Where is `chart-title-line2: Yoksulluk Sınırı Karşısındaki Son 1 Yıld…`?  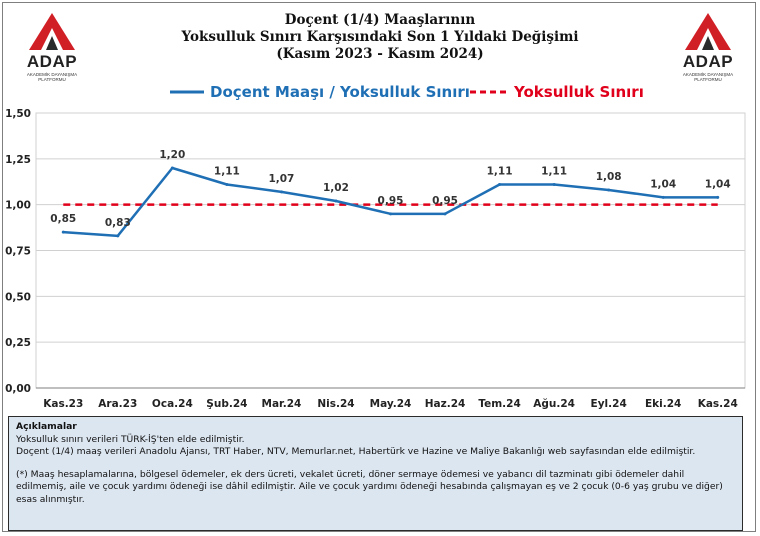 chart-title-line2: Yoksulluk Sınırı Karşısındaki Son 1 Yıld… is located at coordinates (380, 37).